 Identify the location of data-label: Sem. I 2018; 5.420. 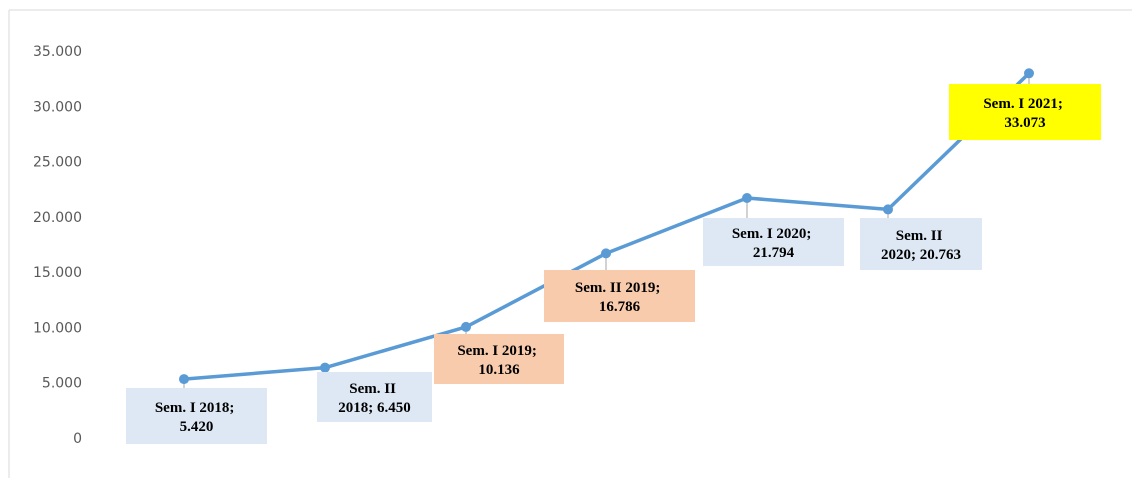
(196, 416).